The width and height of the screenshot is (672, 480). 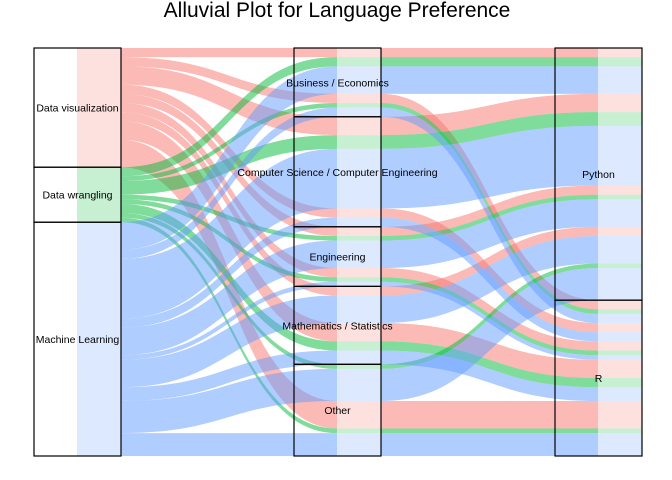 I want to click on stratum-label: Other, so click(x=337, y=411).